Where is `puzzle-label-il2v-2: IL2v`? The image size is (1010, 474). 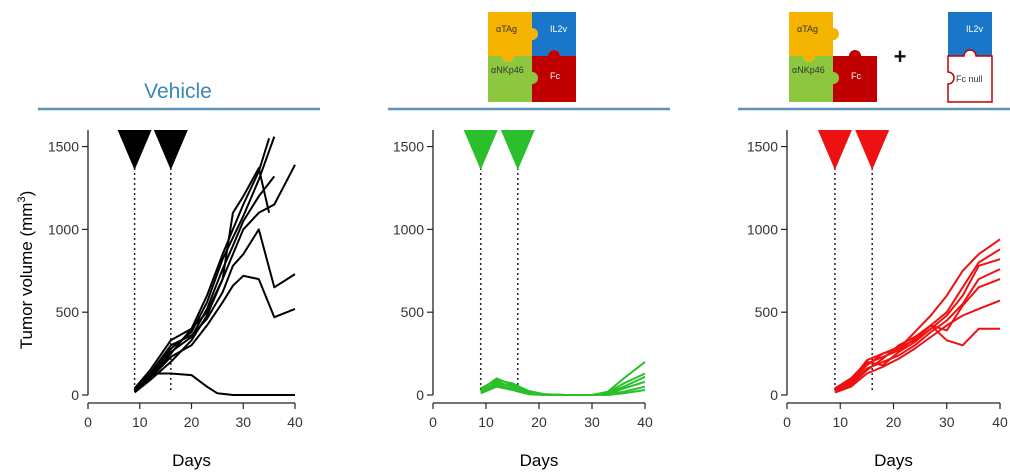 puzzle-label-il2v-2: IL2v is located at coordinates (975, 29).